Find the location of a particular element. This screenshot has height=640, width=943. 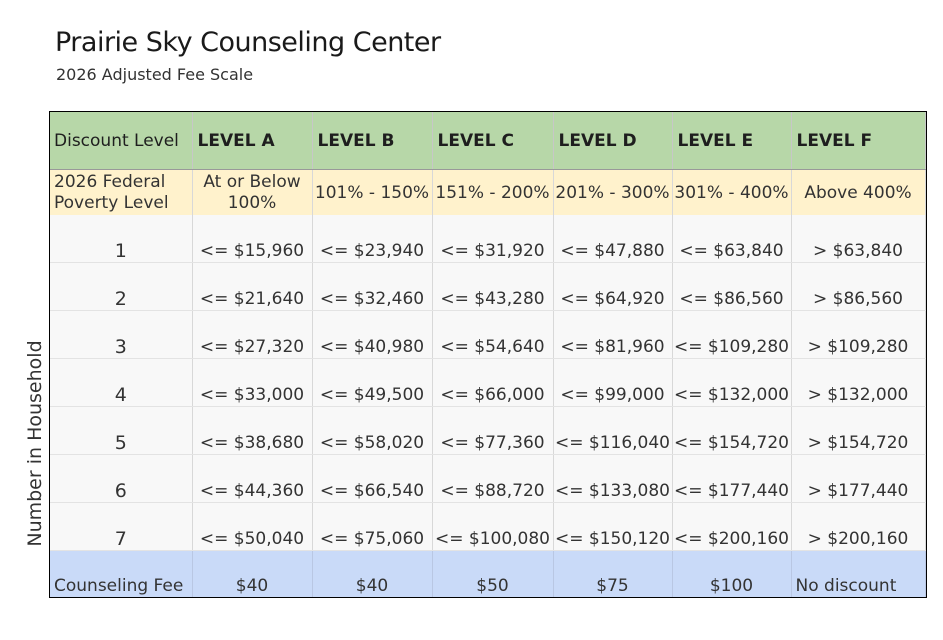

income-threshold-cell: <= $77,360 is located at coordinates (493, 430).